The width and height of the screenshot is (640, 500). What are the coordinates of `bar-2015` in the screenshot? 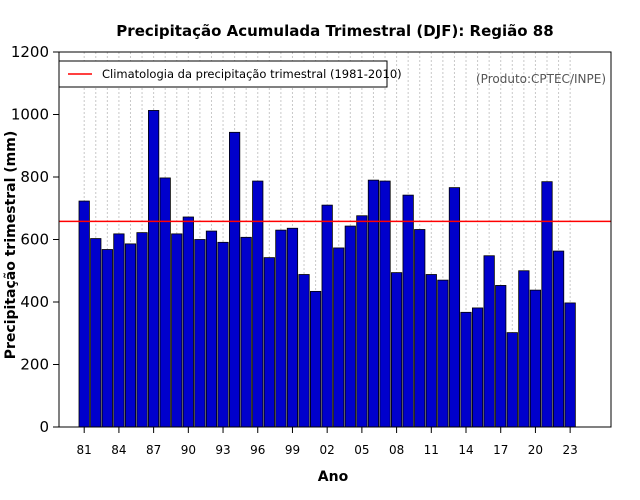 It's located at (477, 367).